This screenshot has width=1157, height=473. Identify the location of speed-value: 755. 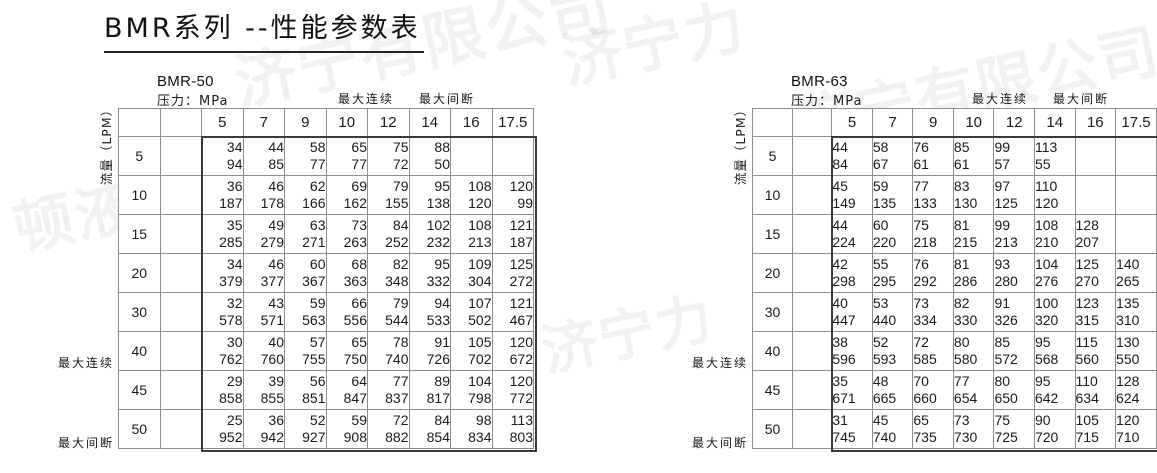
(314, 359).